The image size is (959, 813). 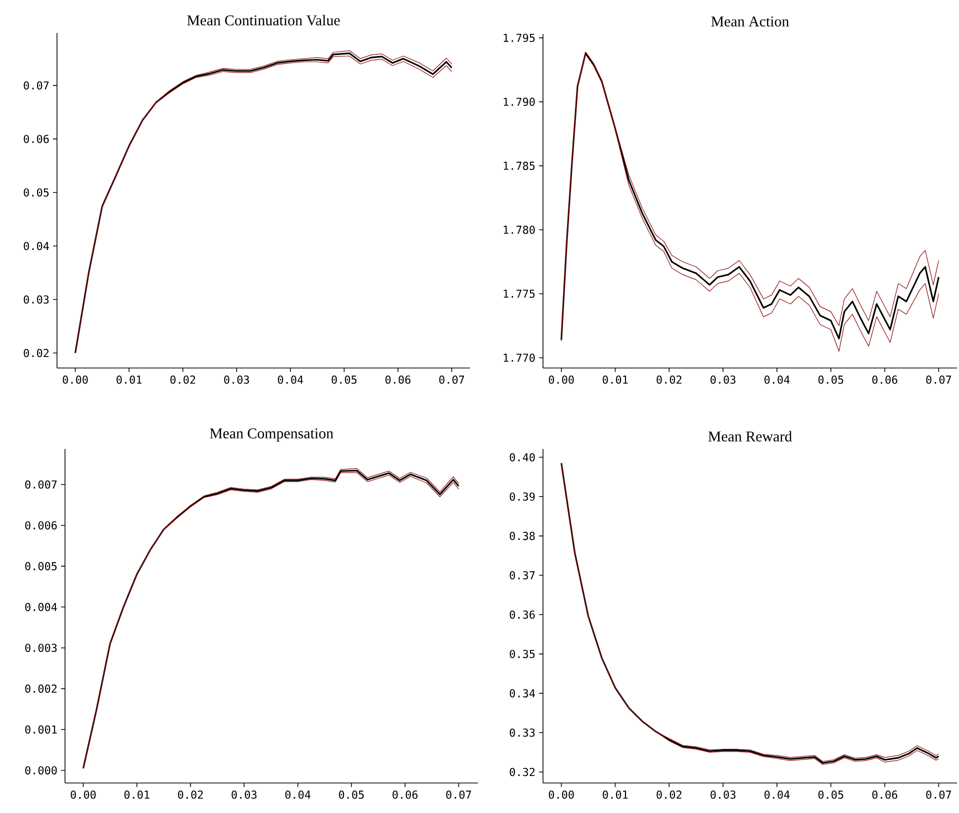 What do you see at coordinates (519, 38) in the screenshot?
I see `y-tick-label: 1.795` at bounding box center [519, 38].